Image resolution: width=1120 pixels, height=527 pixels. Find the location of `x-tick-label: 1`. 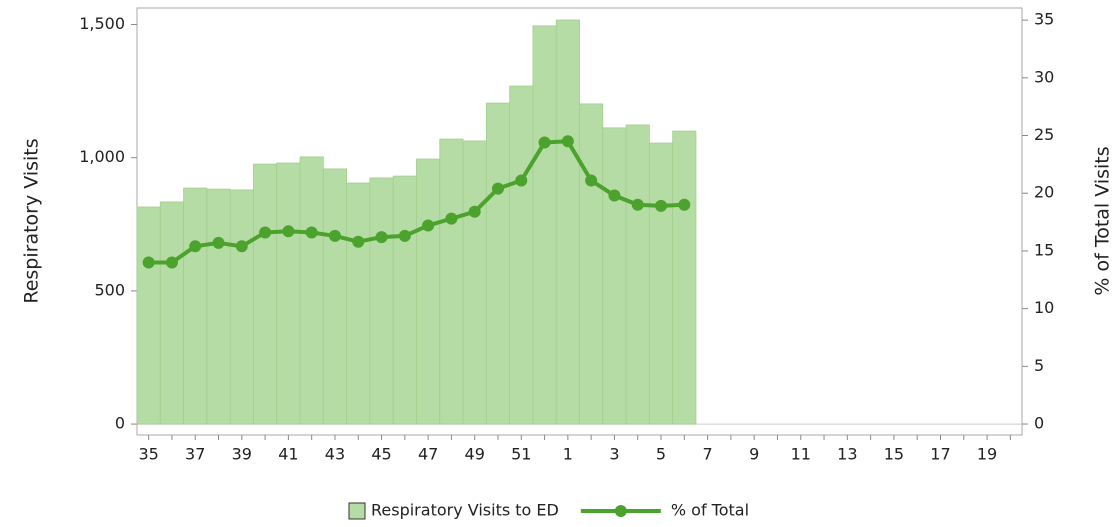

x-tick-label: 1 is located at coordinates (568, 454).